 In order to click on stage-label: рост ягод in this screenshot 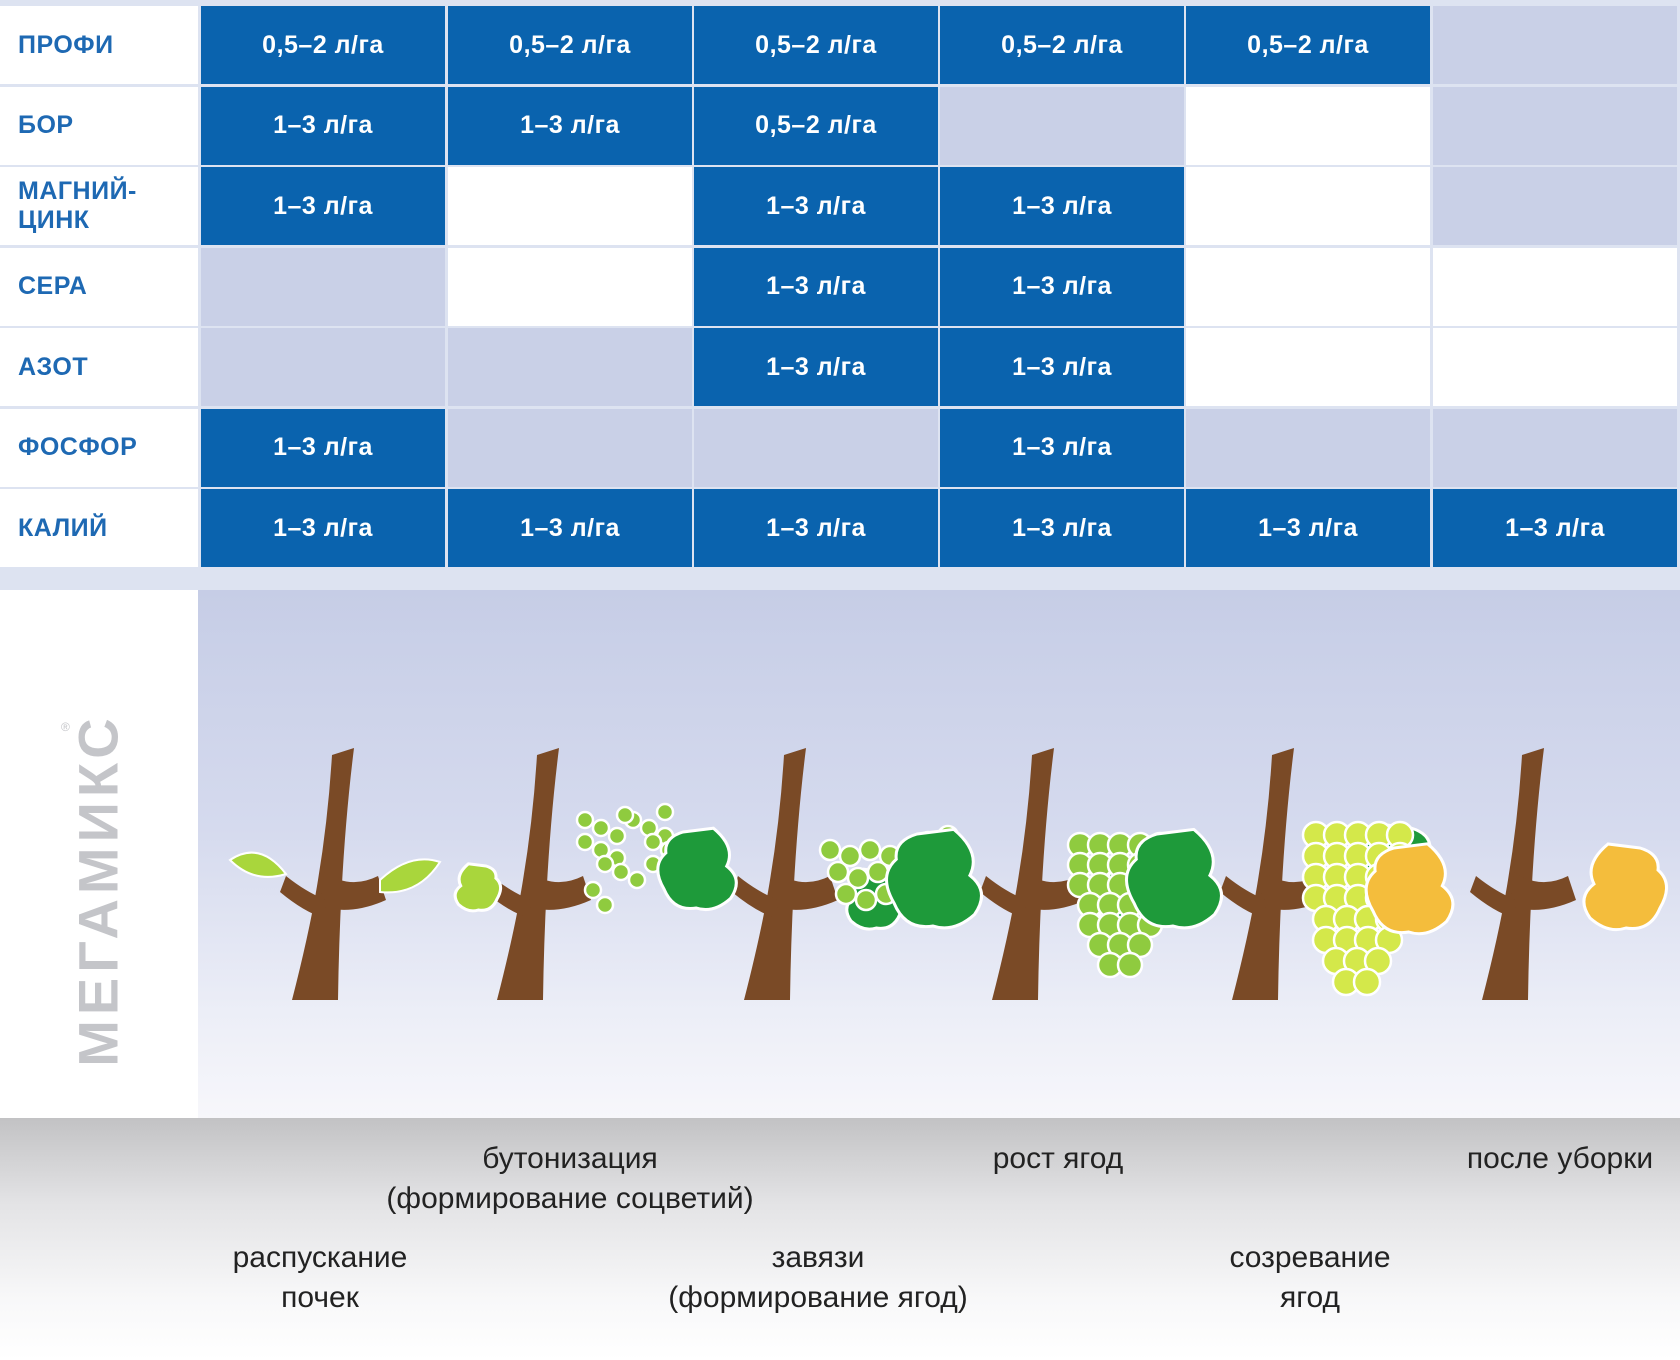, I will do `click(1058, 1158)`.